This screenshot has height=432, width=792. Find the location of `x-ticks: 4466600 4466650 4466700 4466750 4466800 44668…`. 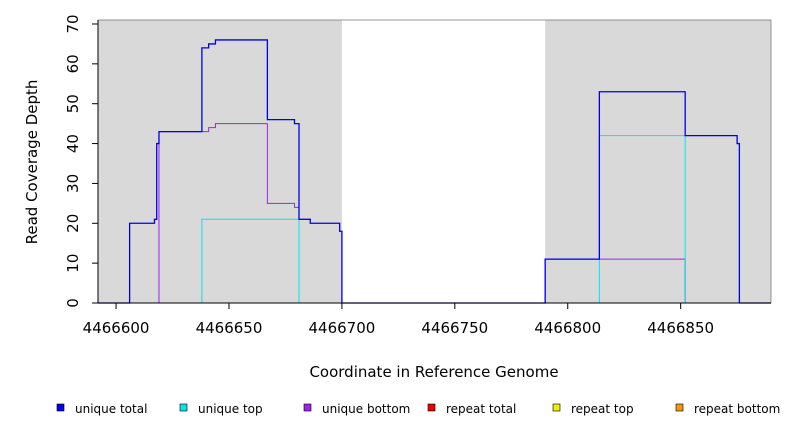

x-ticks: 4466600 4466650 4466700 4466750 4466800 44668… is located at coordinates (398, 320).